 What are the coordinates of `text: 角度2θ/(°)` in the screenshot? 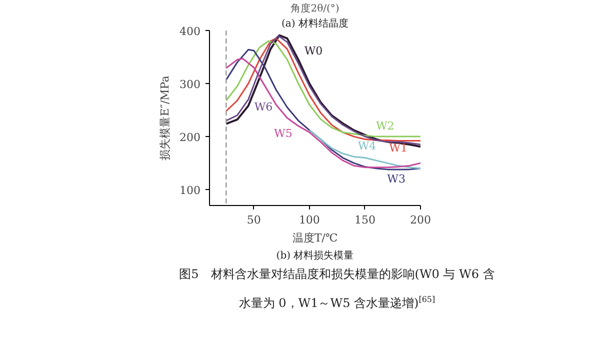 It's located at (315, 8).